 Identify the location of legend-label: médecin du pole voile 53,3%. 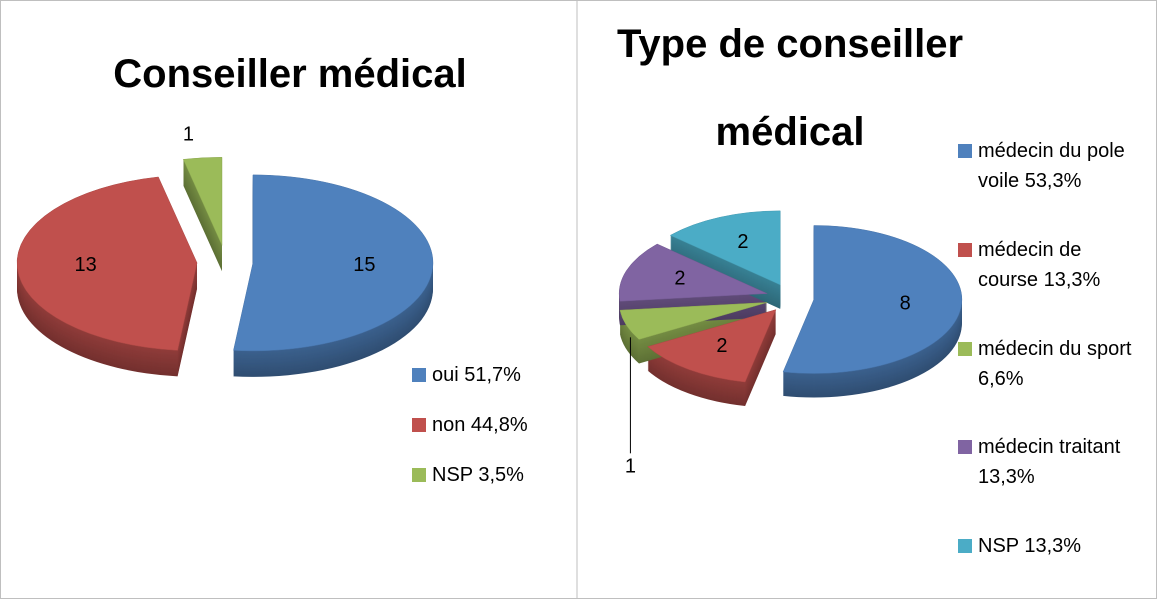
(1051, 166).